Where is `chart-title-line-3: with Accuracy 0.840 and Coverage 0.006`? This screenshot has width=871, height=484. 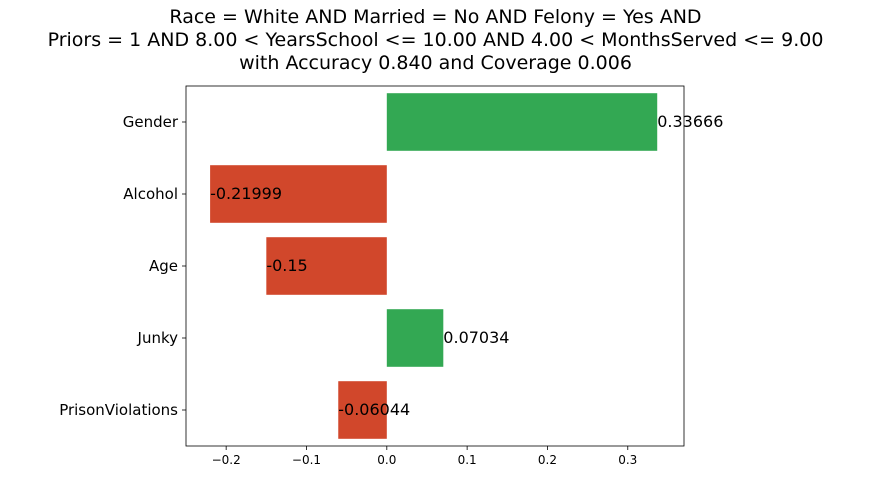 chart-title-line-3: with Accuracy 0.840 and Coverage 0.006 is located at coordinates (435, 63).